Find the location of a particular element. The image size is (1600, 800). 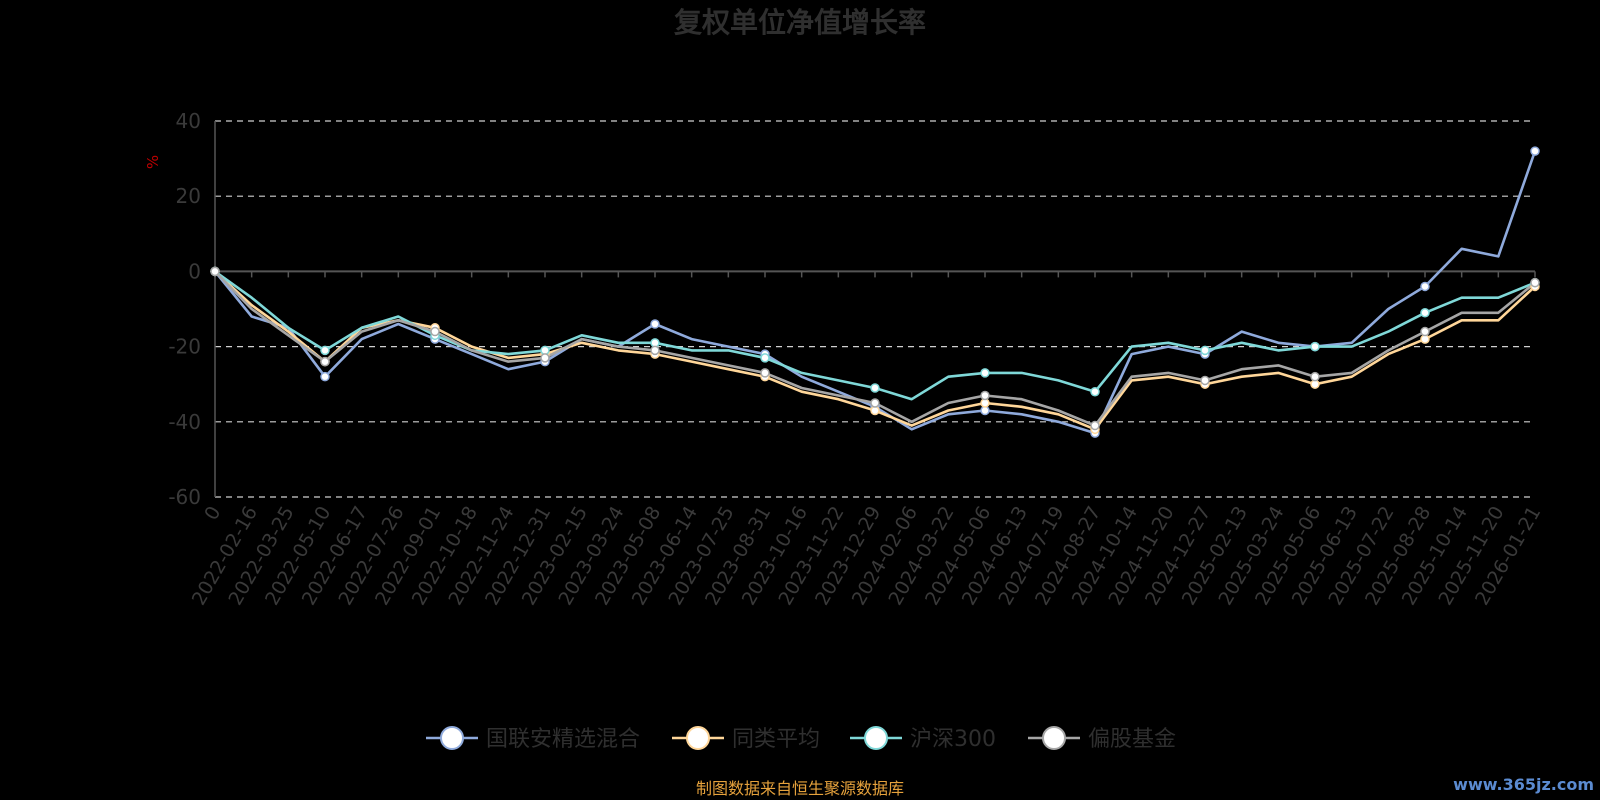

source-note: 制图数据来自恒生聚源数据库 is located at coordinates (800, 788).